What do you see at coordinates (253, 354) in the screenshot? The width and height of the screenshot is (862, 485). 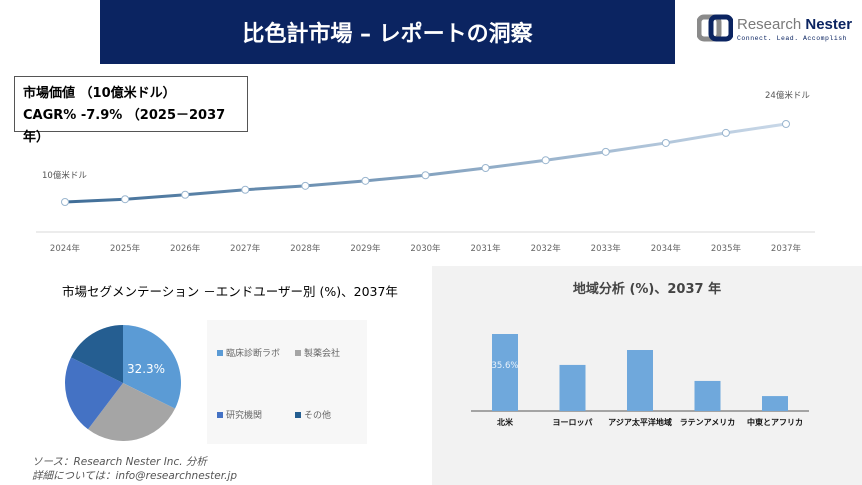 I see `legend-label: 臨床診断ラボ` at bounding box center [253, 354].